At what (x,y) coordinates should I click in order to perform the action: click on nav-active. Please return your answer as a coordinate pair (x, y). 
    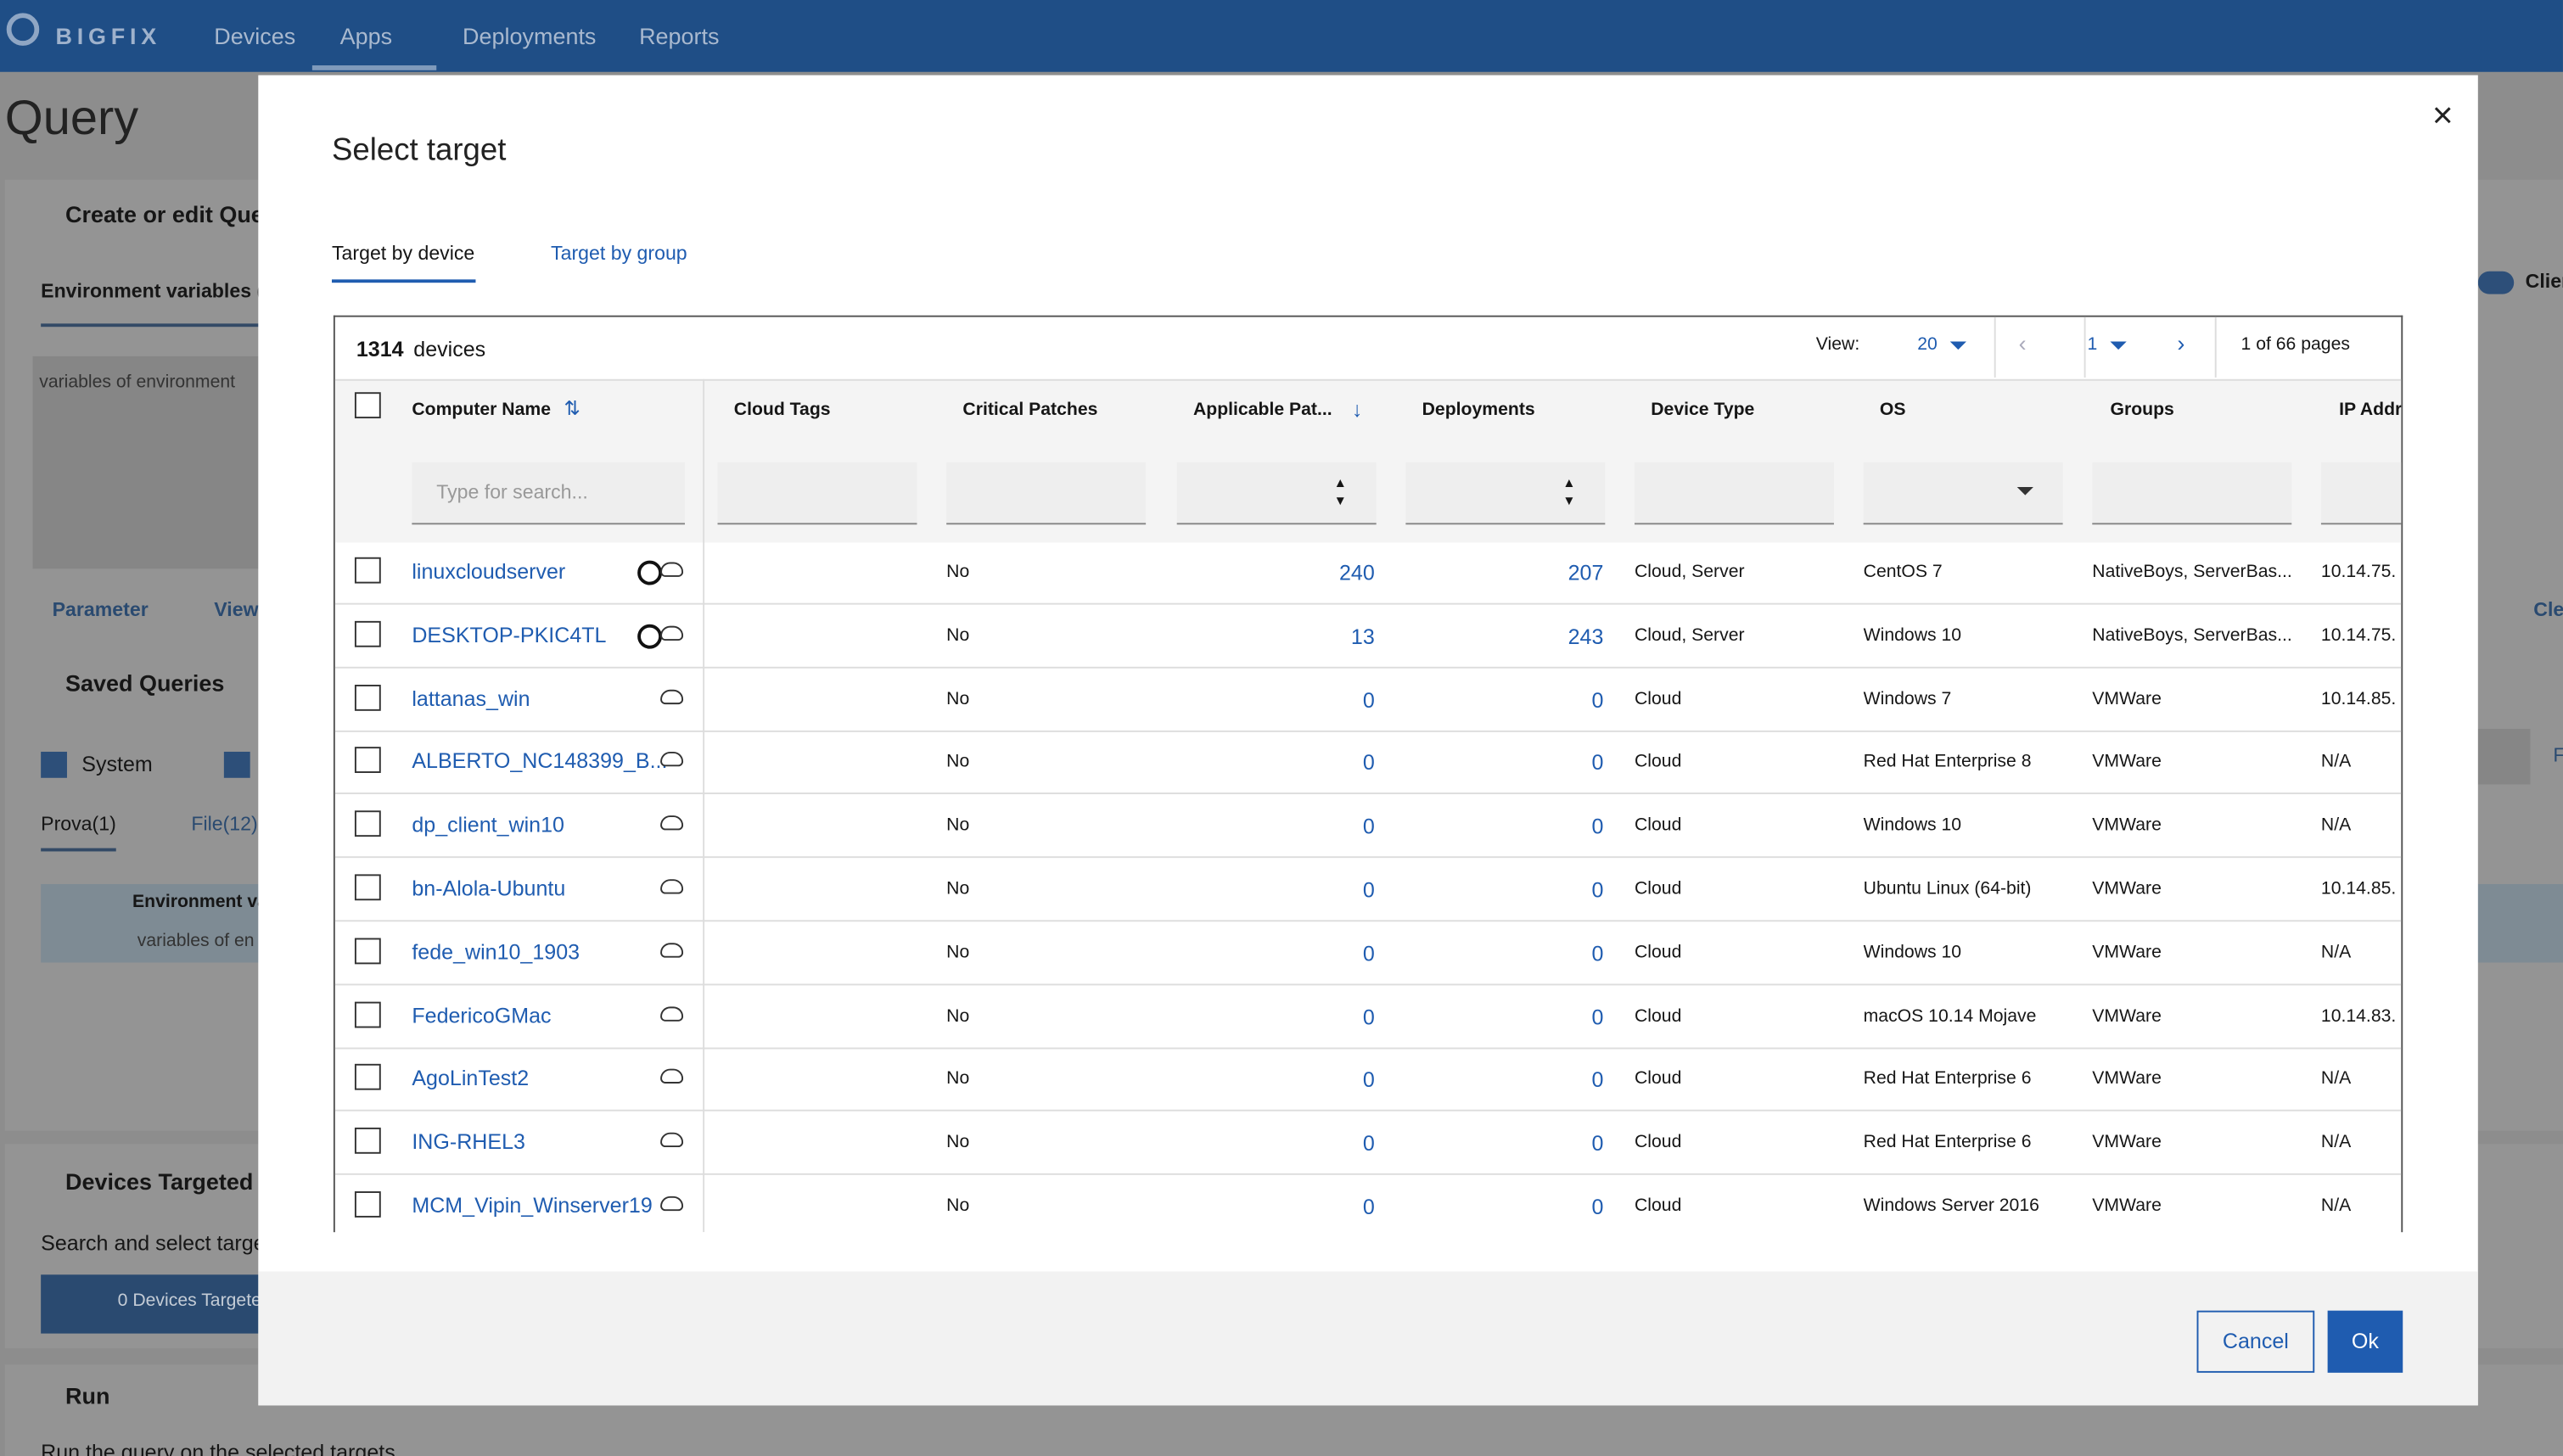
    Looking at the image, I should click on (374, 67).